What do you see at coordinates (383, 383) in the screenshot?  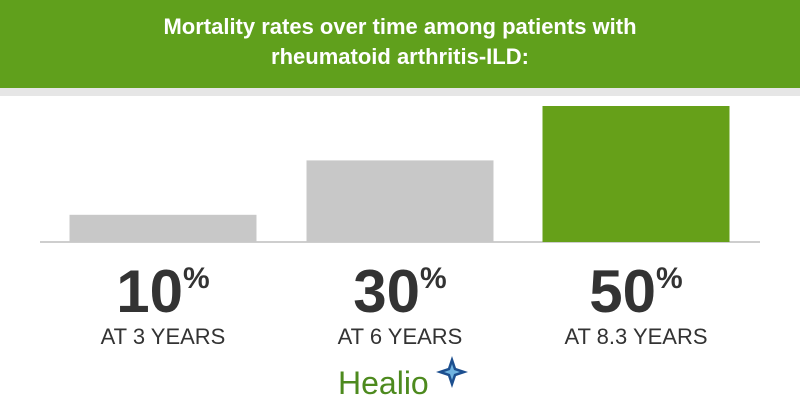 I see `logo-text: Healio` at bounding box center [383, 383].